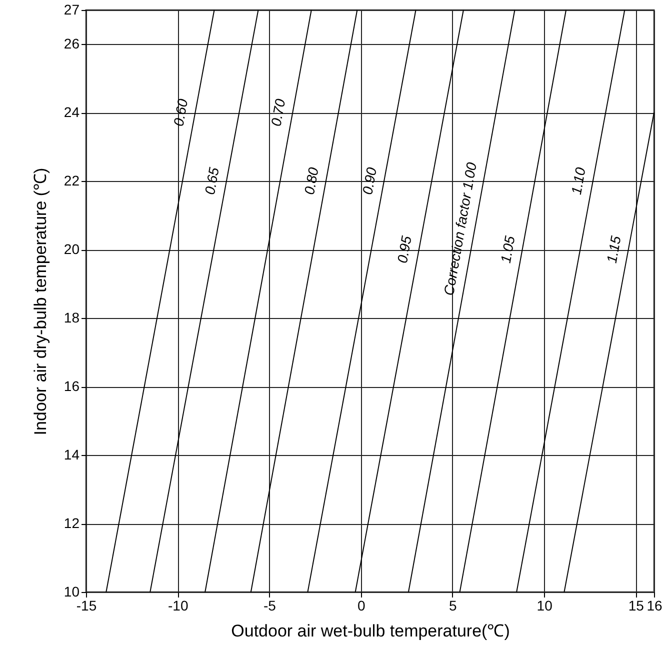  I want to click on text: 0.80, so click(311, 181).